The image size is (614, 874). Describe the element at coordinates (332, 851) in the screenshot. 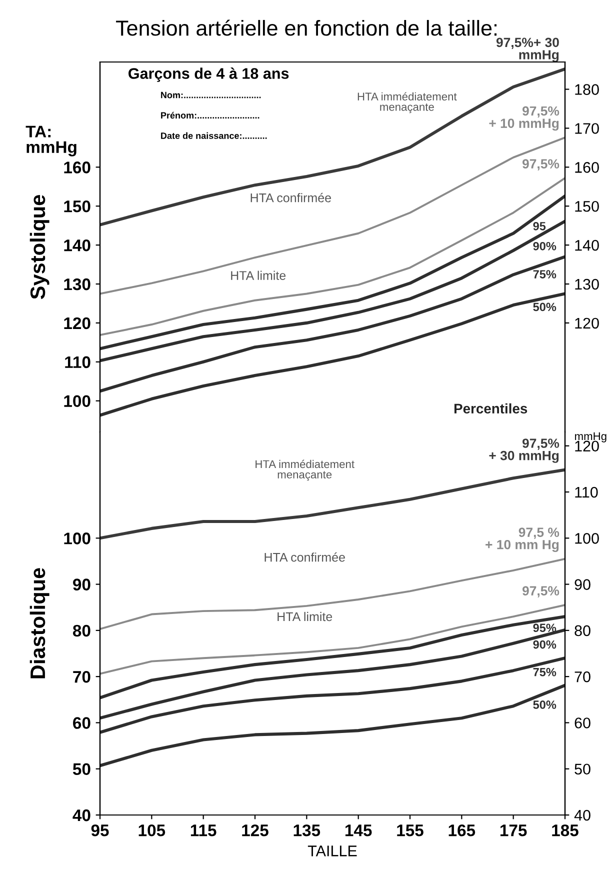

I see `x-axis-title: TAILLE` at that location.